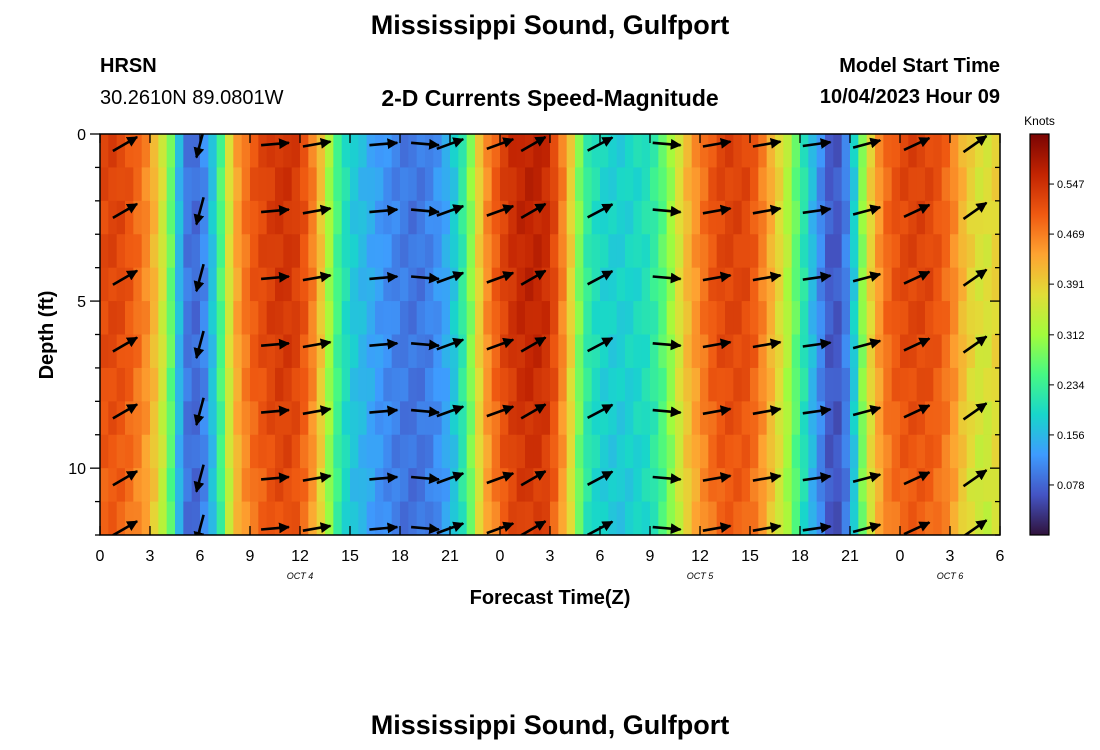 This screenshot has width=1100, height=750. I want to click on x-tick-label: 6, so click(600, 556).